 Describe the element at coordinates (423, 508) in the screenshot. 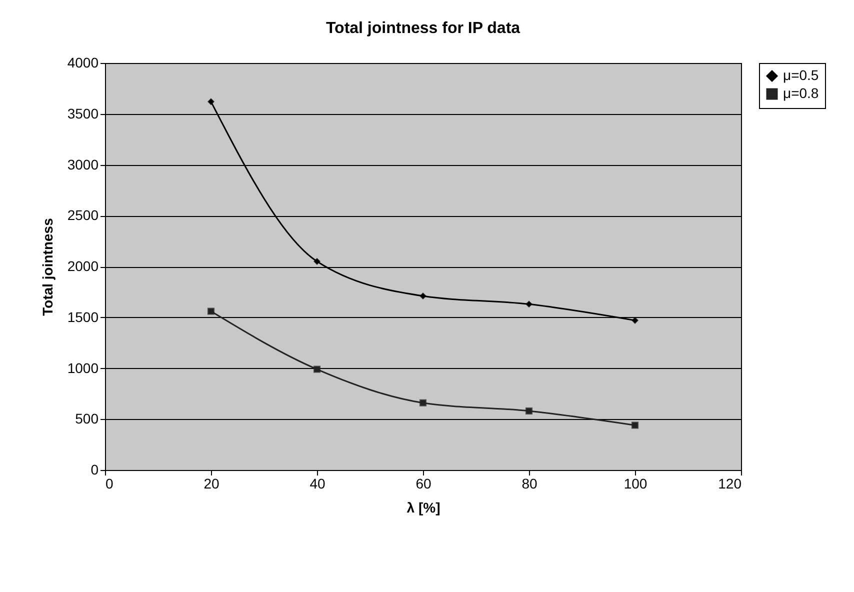

I see `x-axis-title: λ [%]` at that location.